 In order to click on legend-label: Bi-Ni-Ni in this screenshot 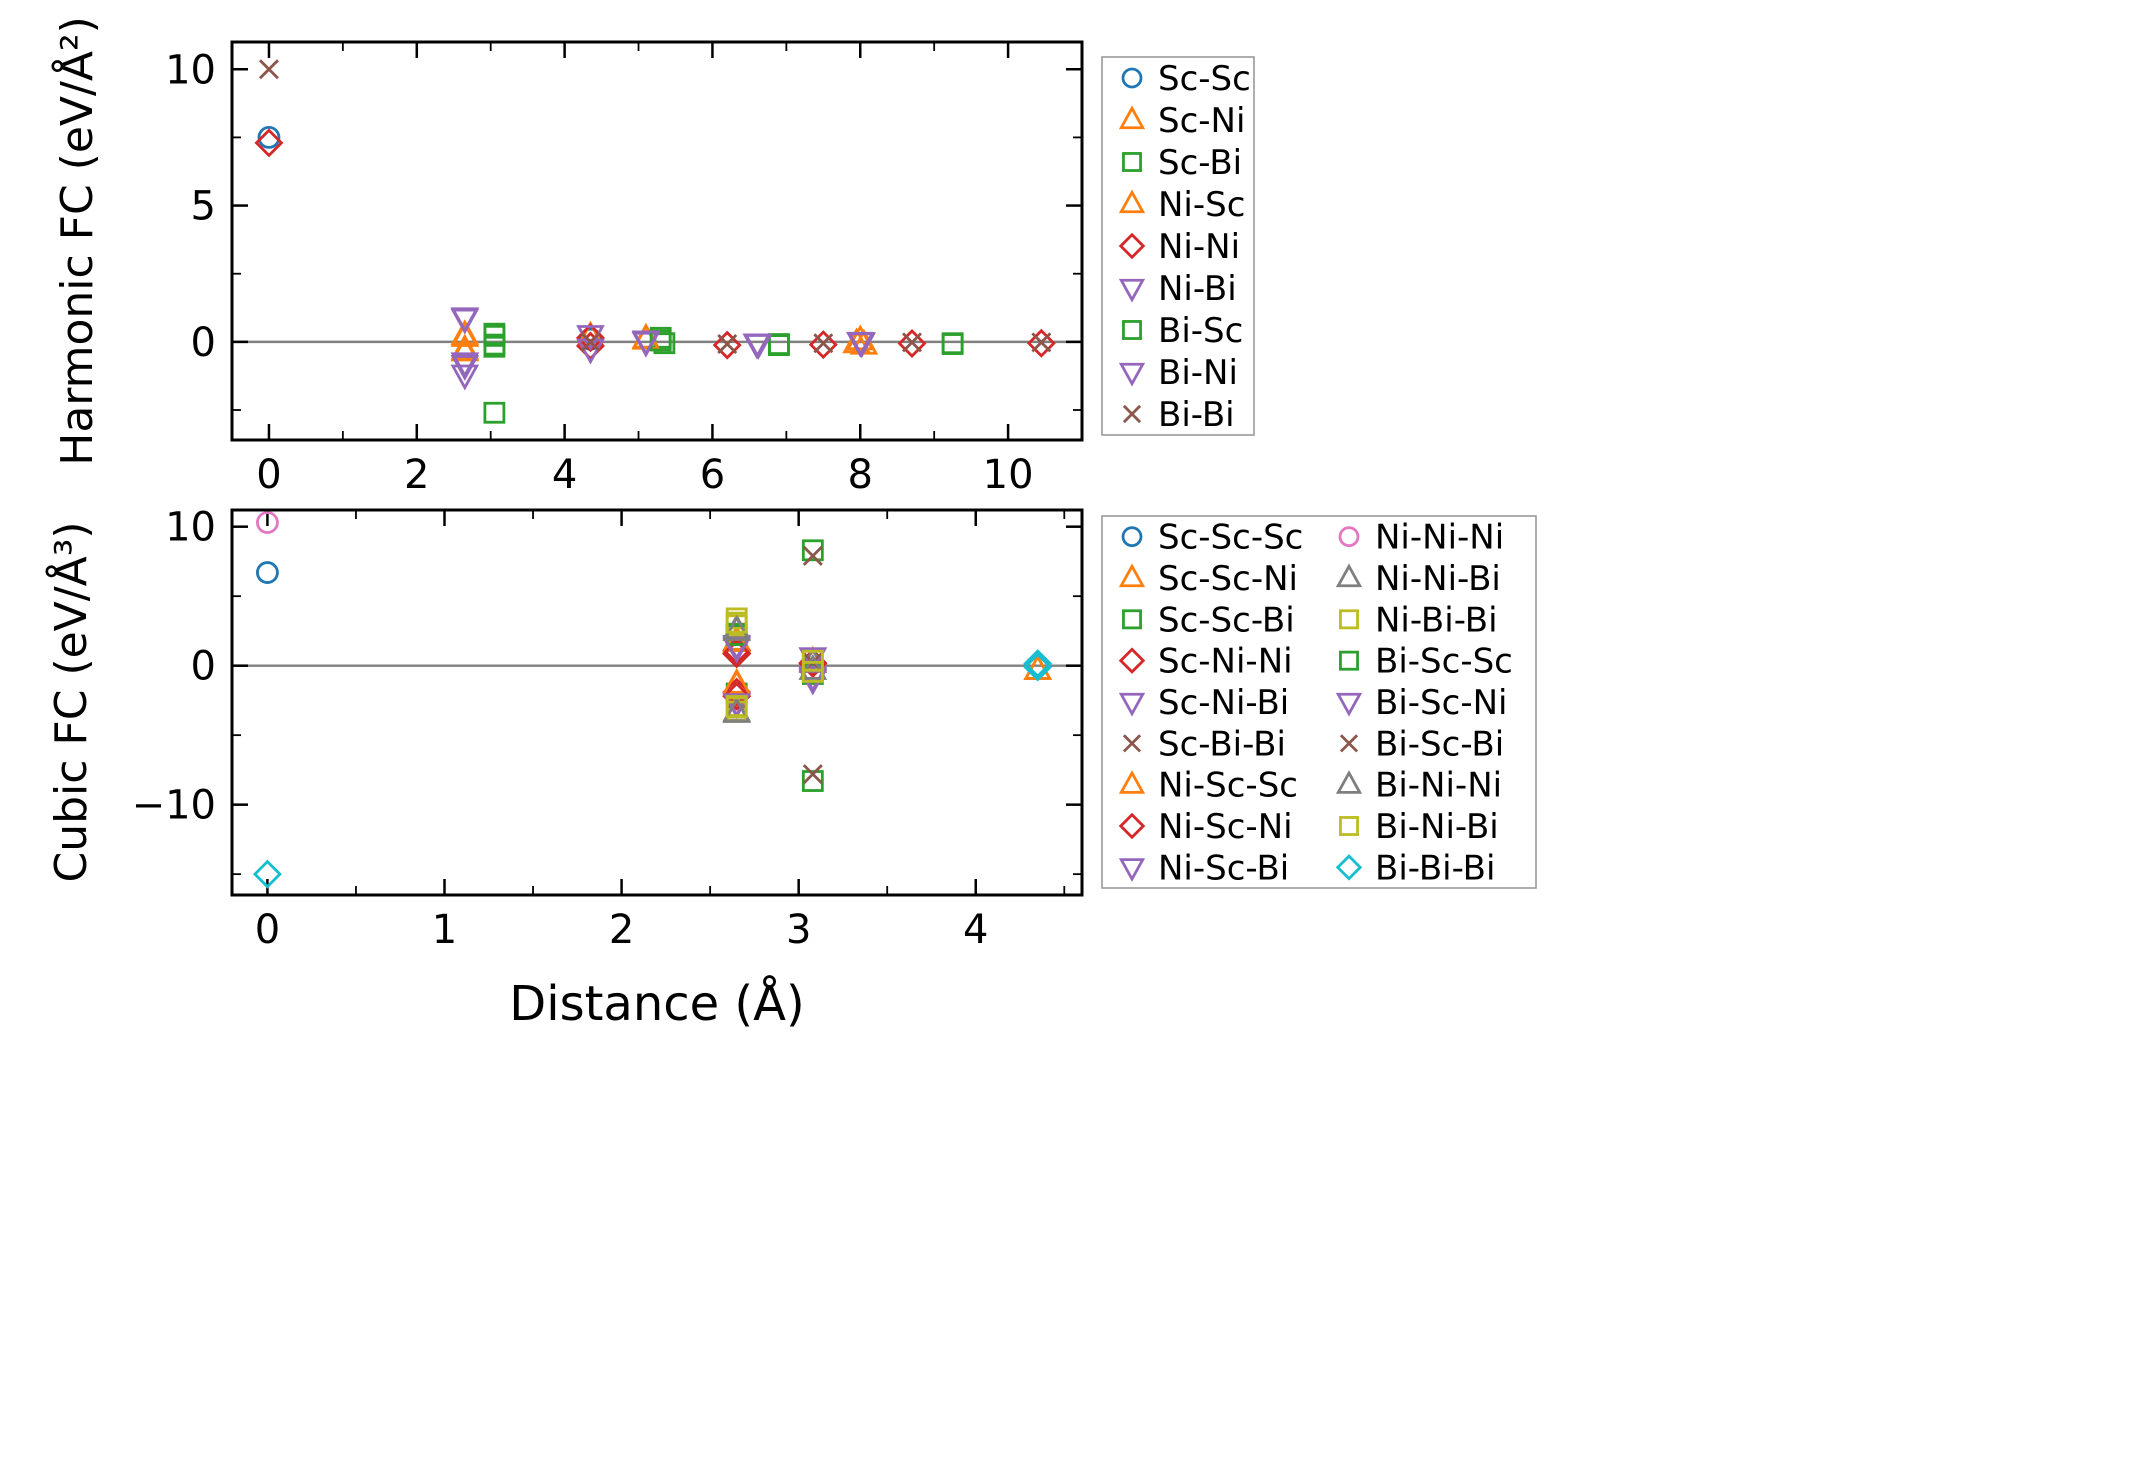, I will do `click(1438, 786)`.